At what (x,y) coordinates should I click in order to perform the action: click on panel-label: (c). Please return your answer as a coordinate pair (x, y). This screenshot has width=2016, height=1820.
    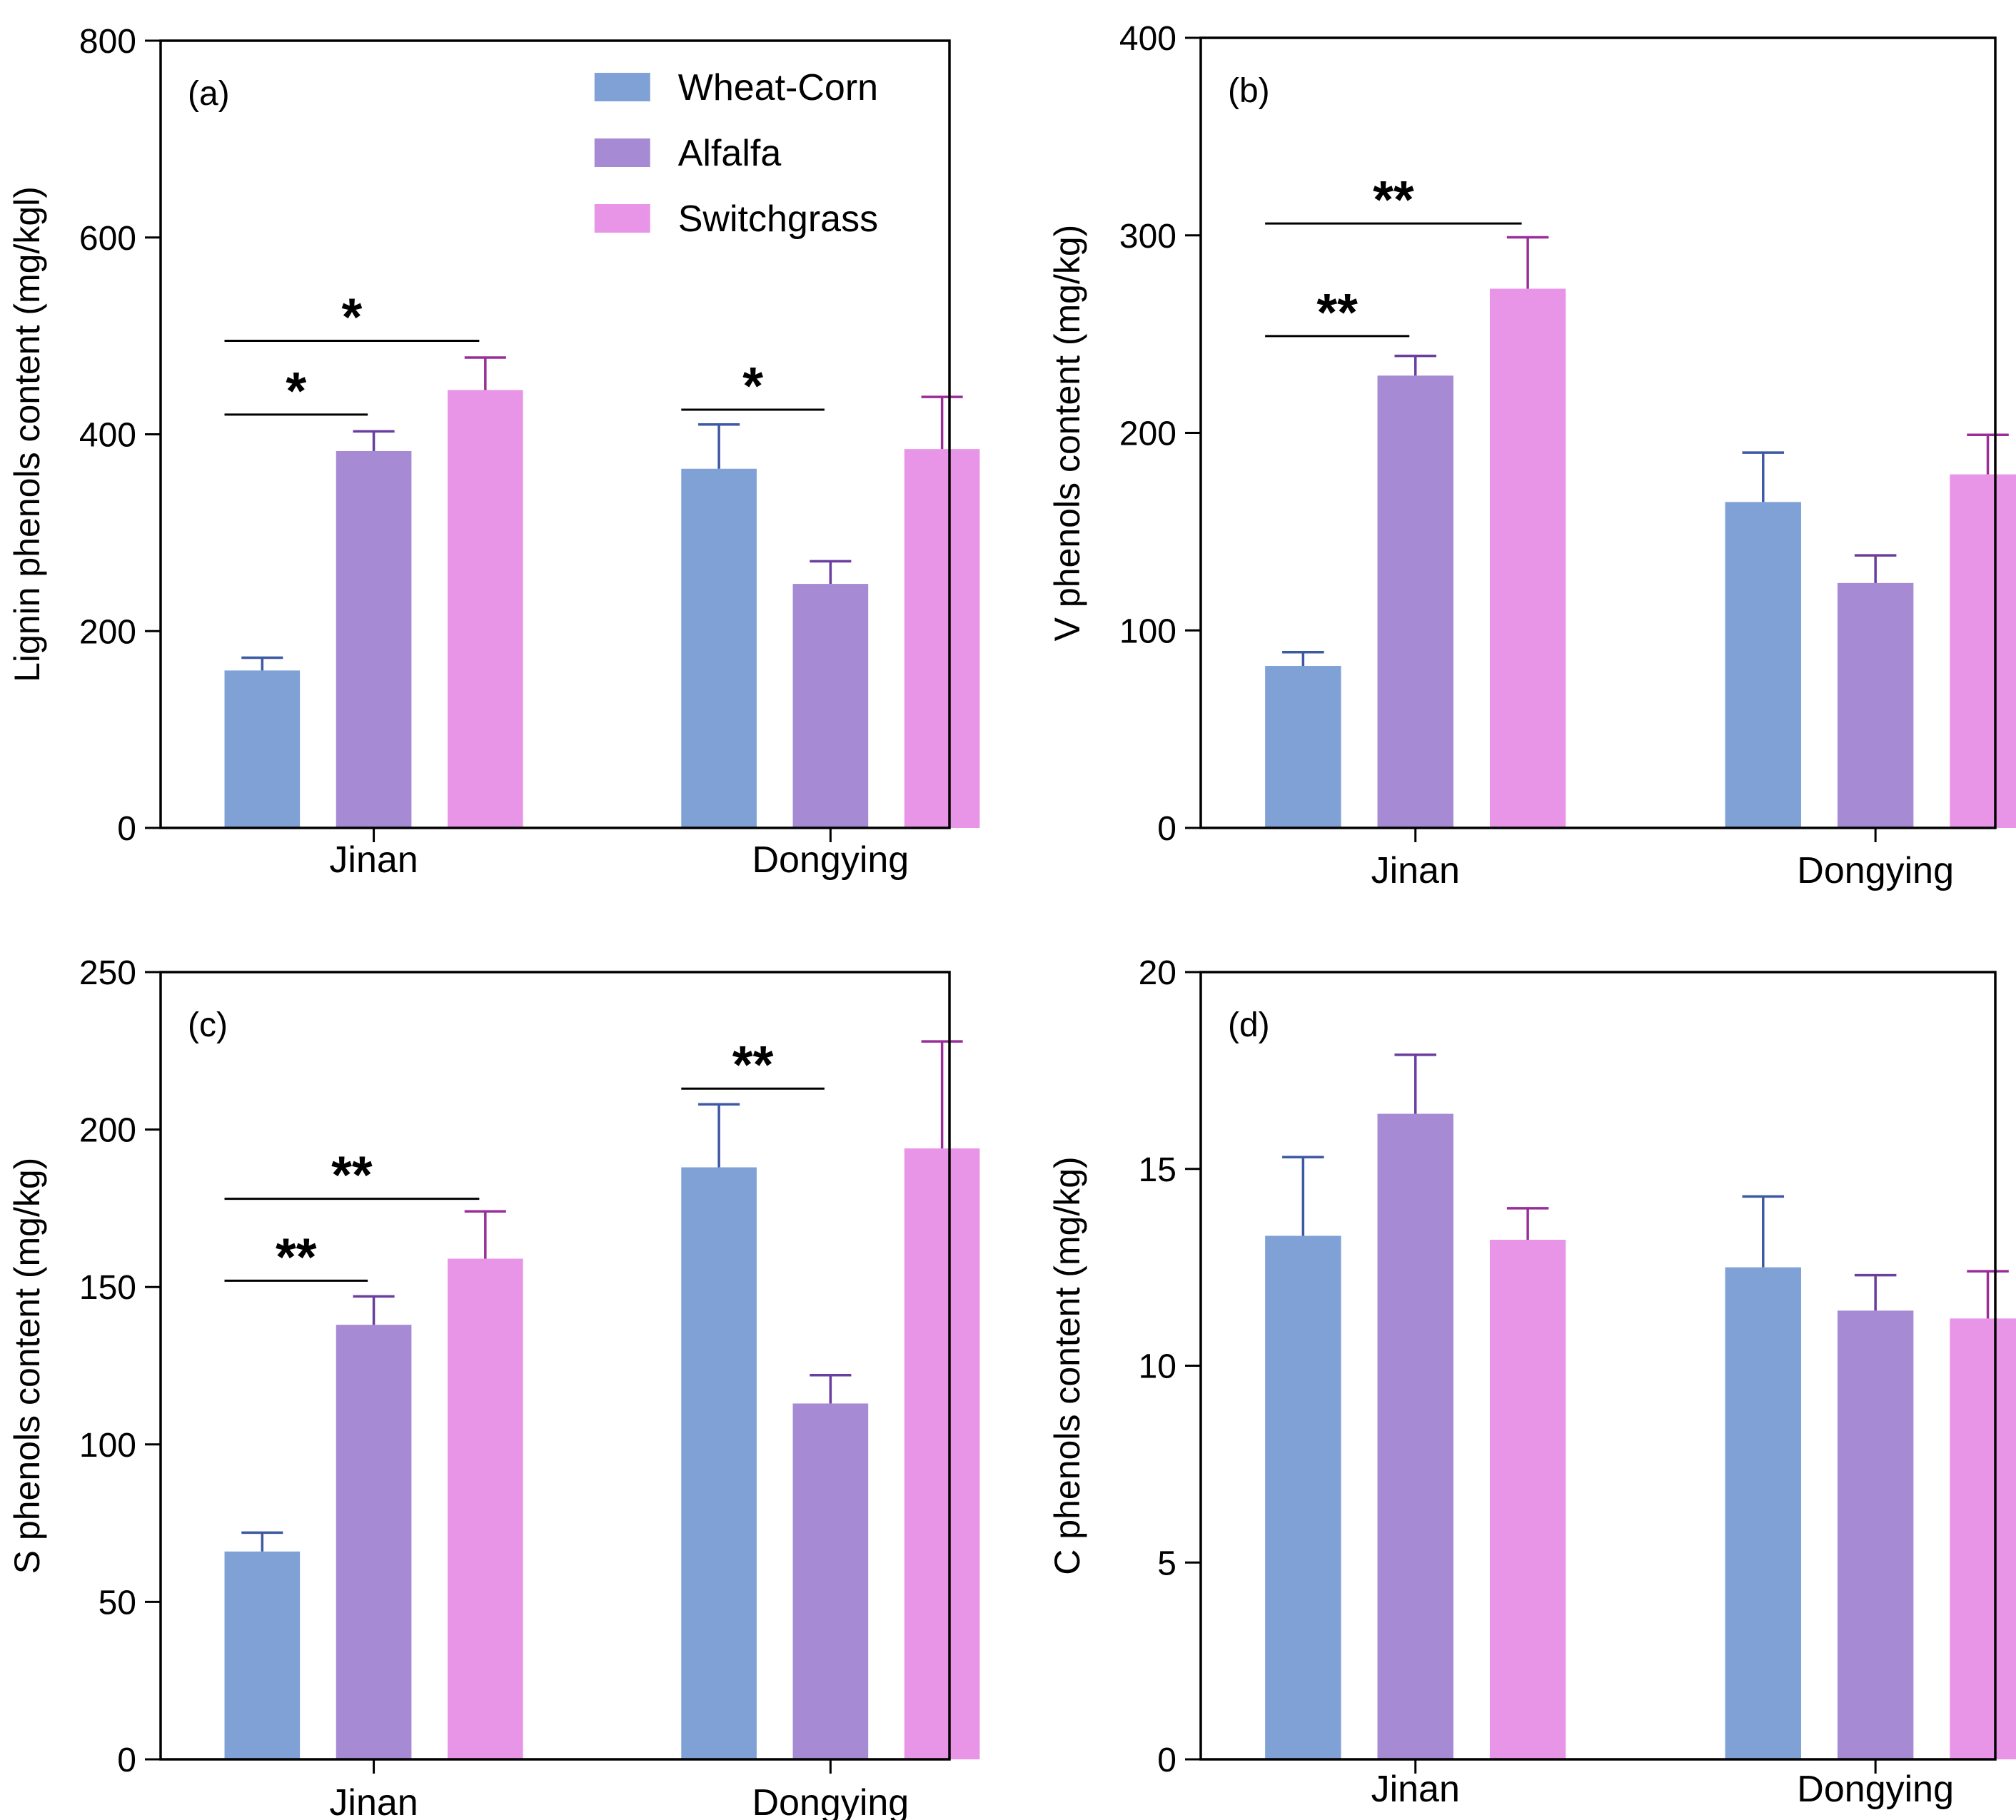
    Looking at the image, I should click on (208, 1025).